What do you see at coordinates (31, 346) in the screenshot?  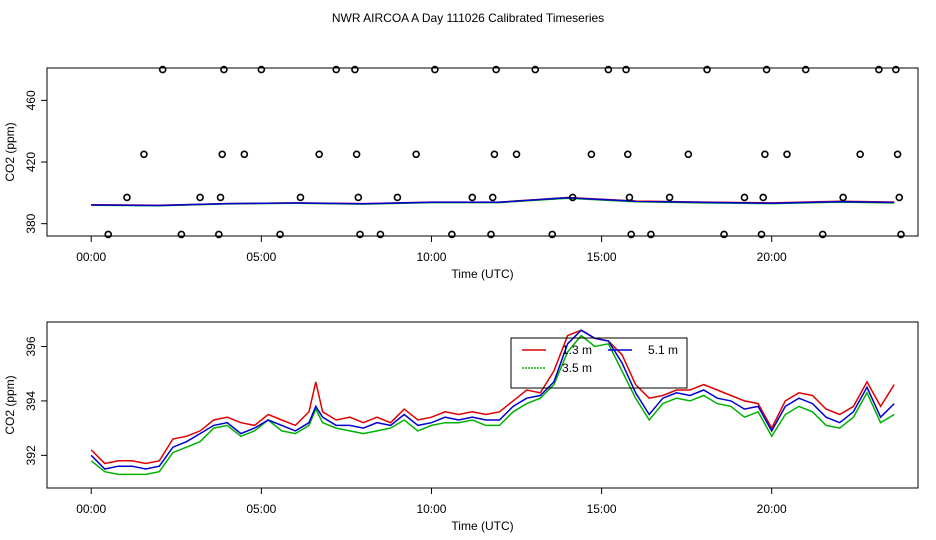 I see `y-tick-label: 396` at bounding box center [31, 346].